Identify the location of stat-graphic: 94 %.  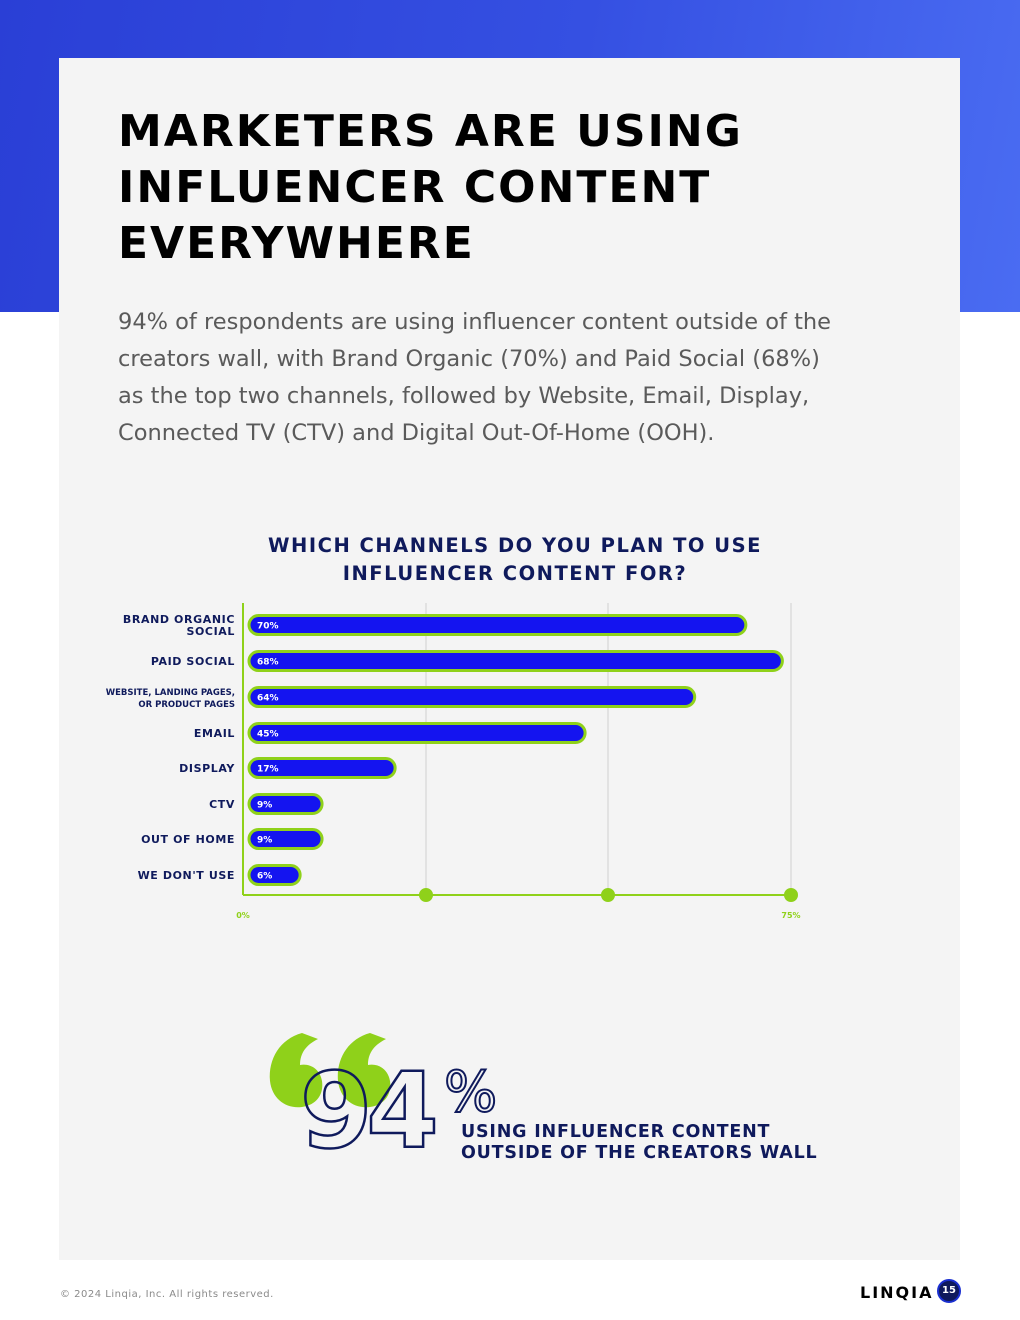
(383, 1099).